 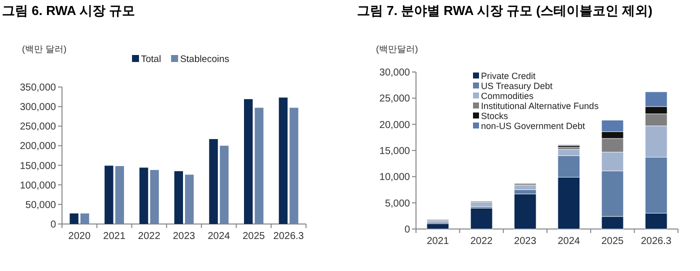 What do you see at coordinates (394, 125) in the screenshot?
I see `y-tick-label: 20,000` at bounding box center [394, 125].